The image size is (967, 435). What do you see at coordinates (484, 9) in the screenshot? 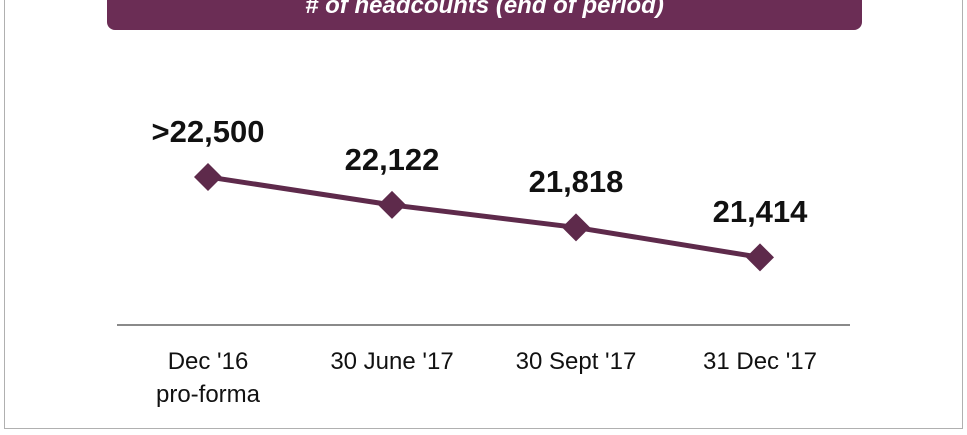
I see `chart-title: # of headcounts (end of period)` at bounding box center [484, 9].